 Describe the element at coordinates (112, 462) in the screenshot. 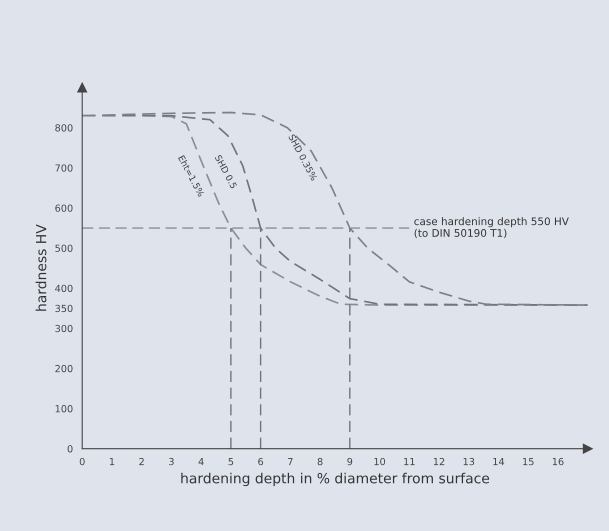

I see `x-tick-label: 1` at that location.